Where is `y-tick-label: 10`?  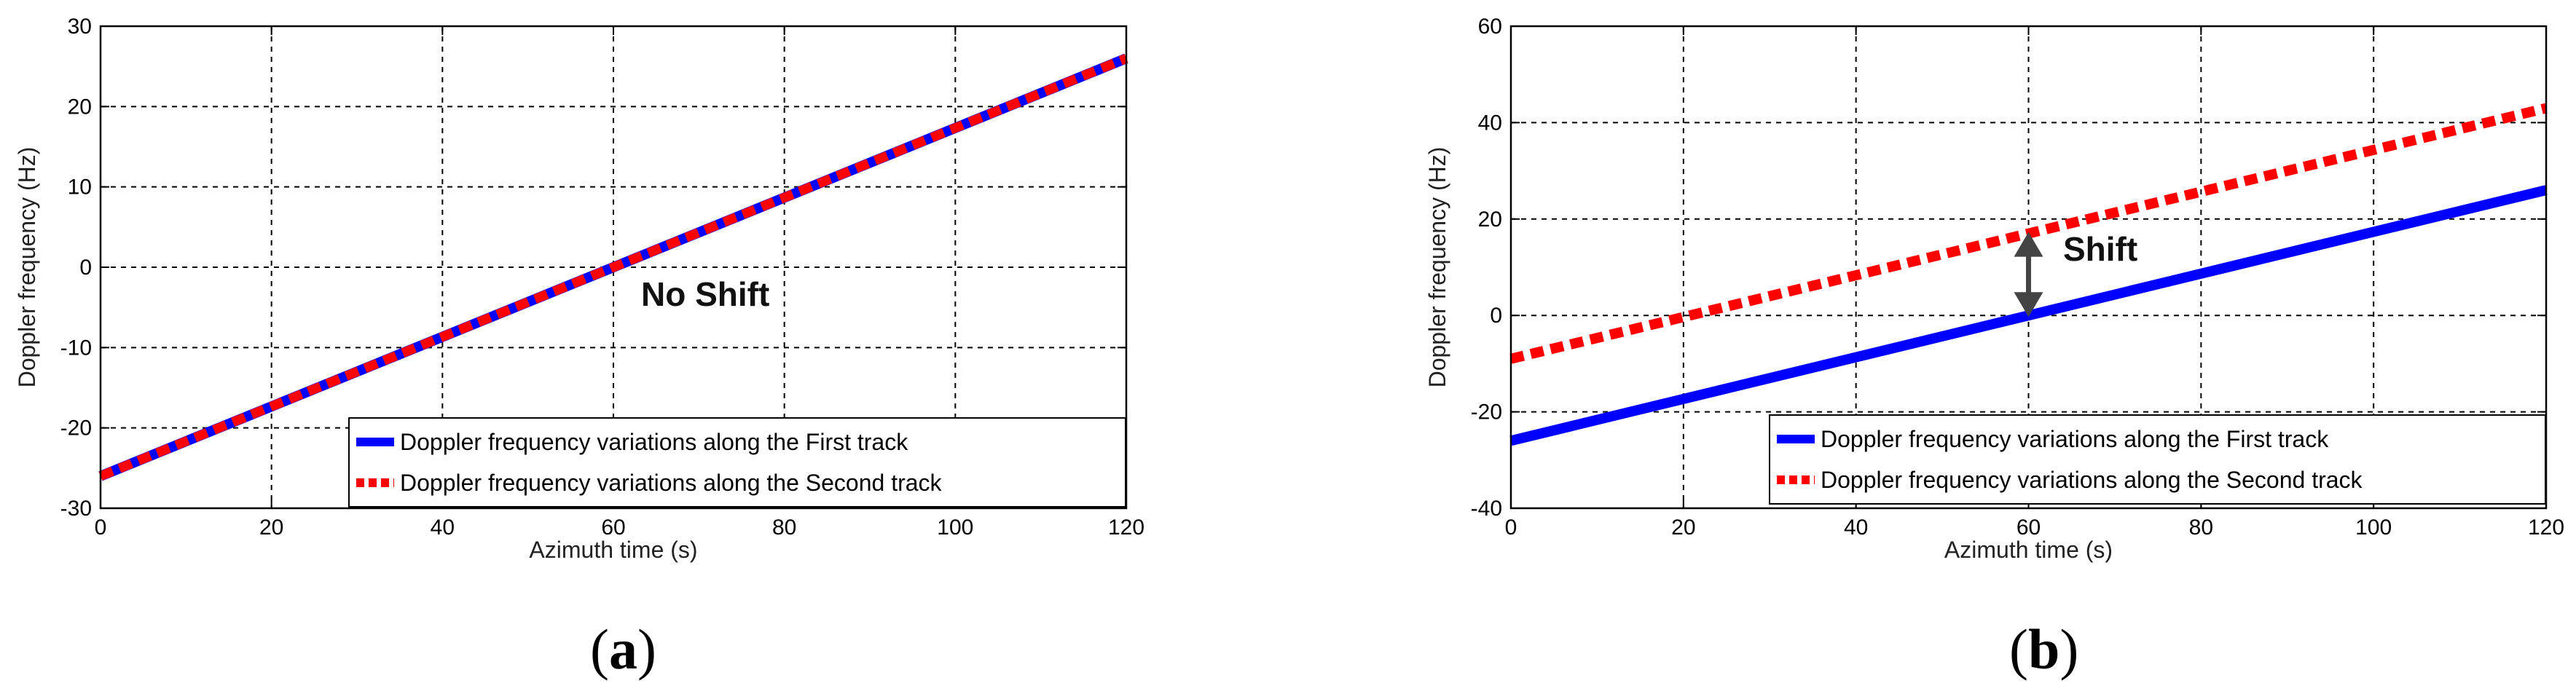
y-tick-label: 10 is located at coordinates (80, 187).